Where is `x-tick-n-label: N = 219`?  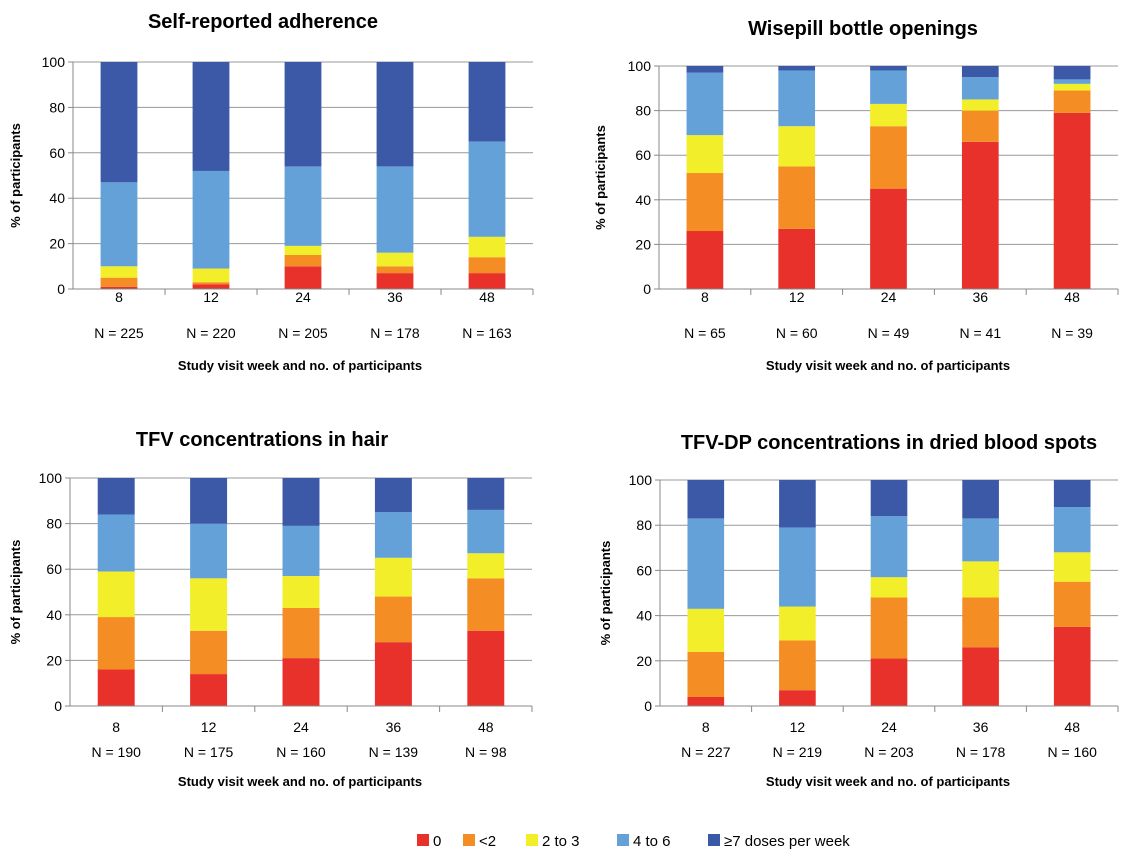
x-tick-n-label: N = 219 is located at coordinates (798, 752).